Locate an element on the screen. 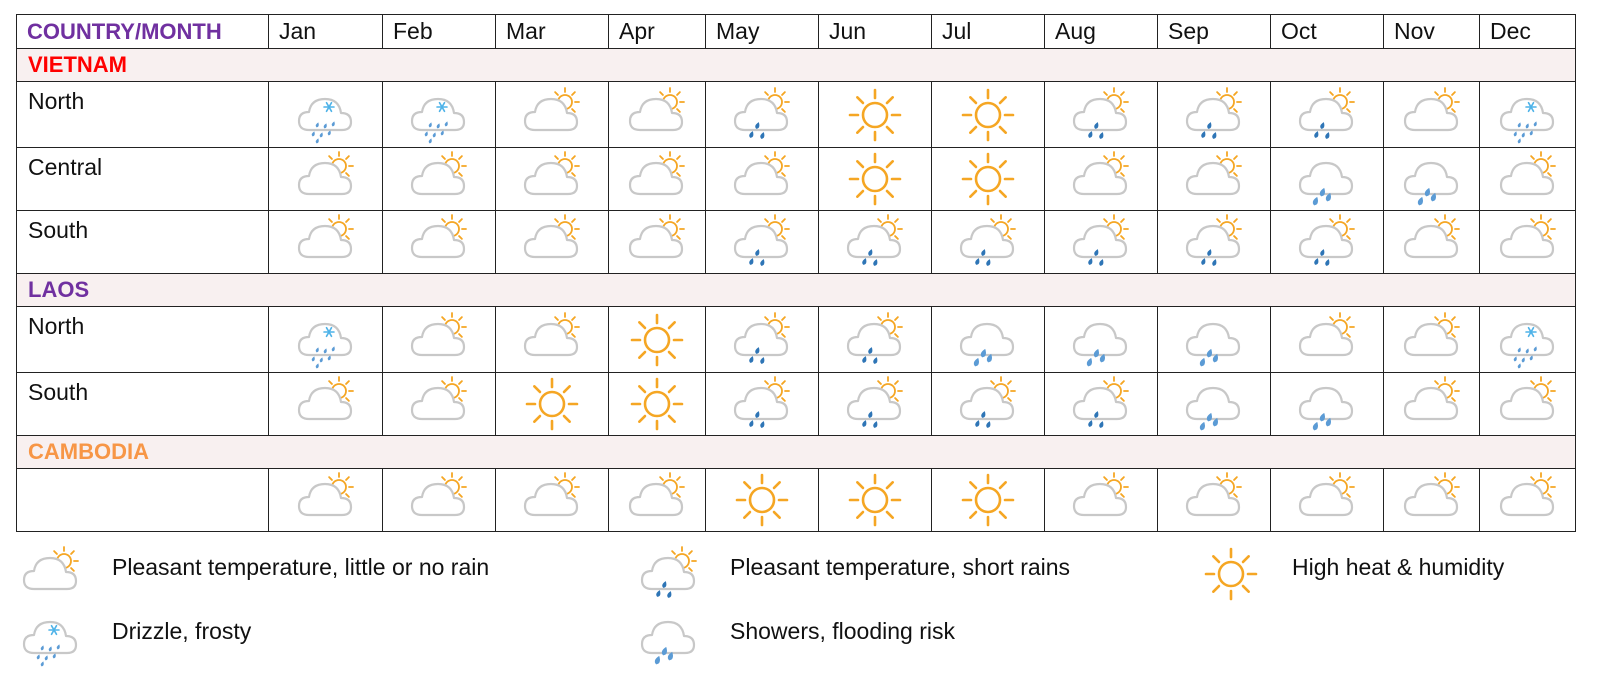 This screenshot has width=1611, height=699. country-label-cambodia: CAMBODIA is located at coordinates (796, 452).